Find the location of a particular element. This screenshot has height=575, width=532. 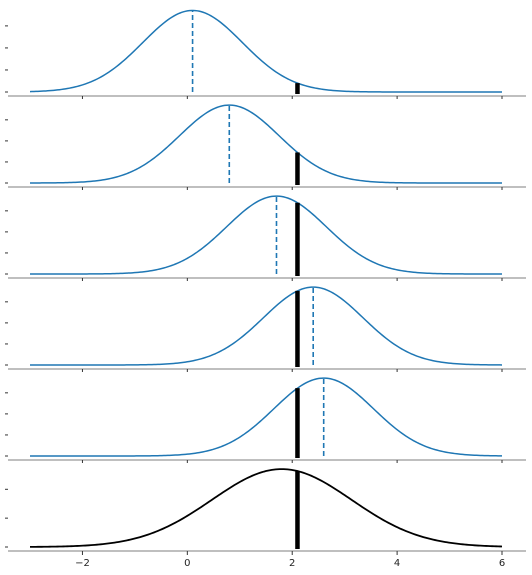

panel-4-density-curve is located at coordinates (266, 326).